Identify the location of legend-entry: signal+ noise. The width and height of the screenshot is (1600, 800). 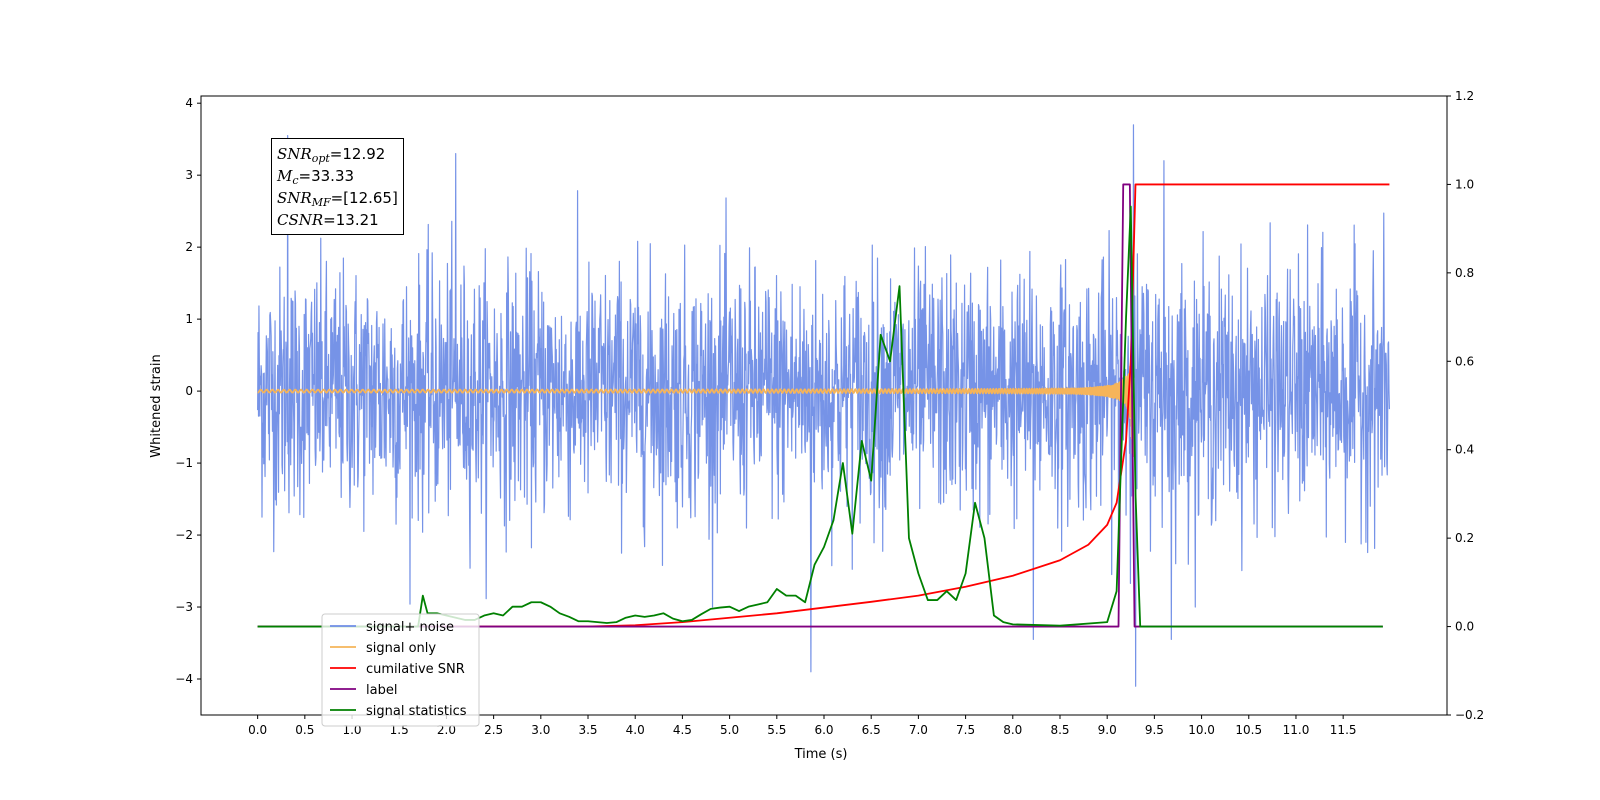
(410, 627).